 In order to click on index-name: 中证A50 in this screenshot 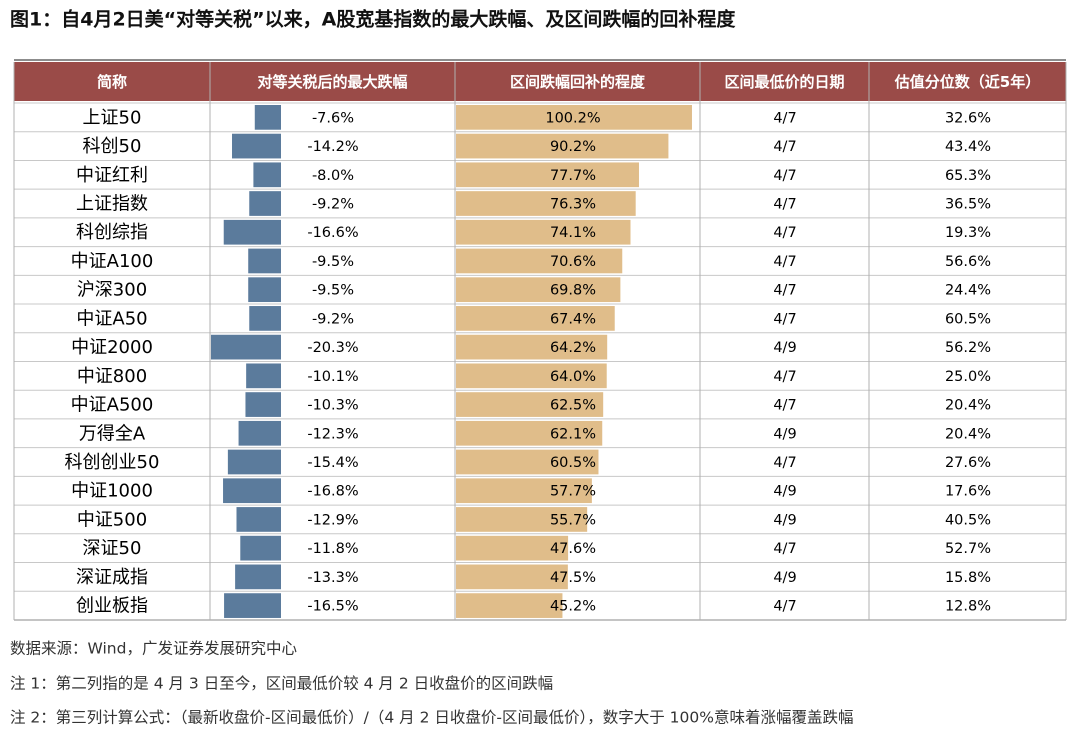, I will do `click(111, 318)`.